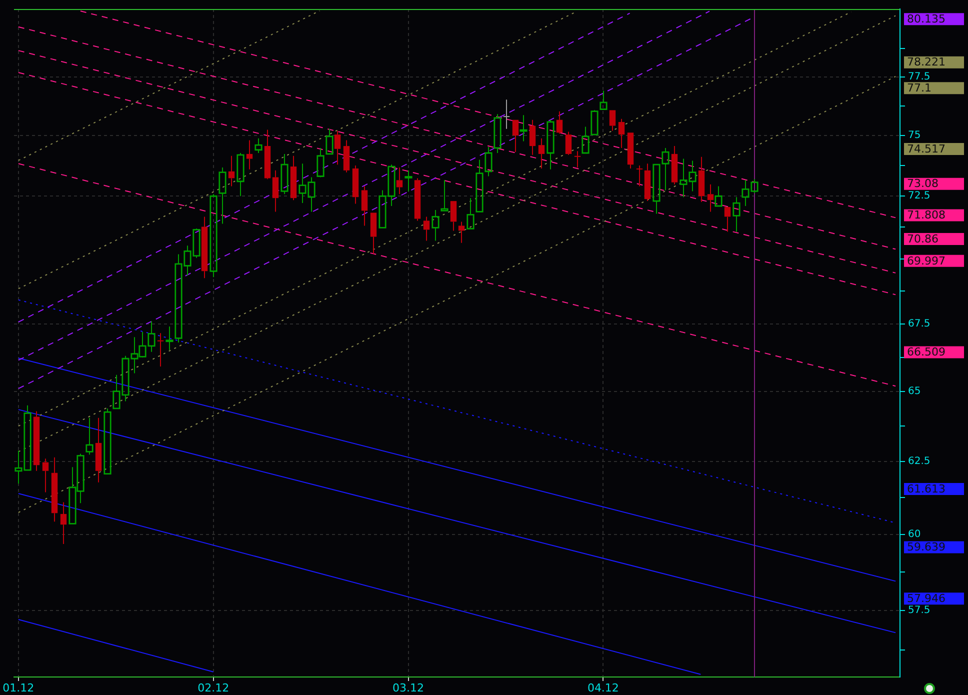 The width and height of the screenshot is (968, 695). What do you see at coordinates (926, 62) in the screenshot?
I see `text: 78.221` at bounding box center [926, 62].